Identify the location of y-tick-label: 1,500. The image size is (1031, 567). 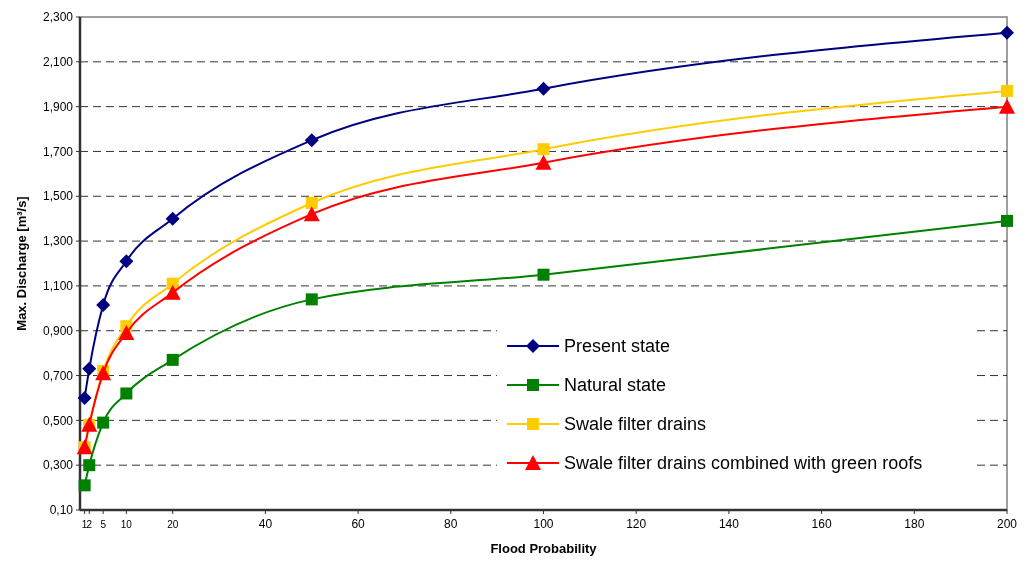
(58, 196).